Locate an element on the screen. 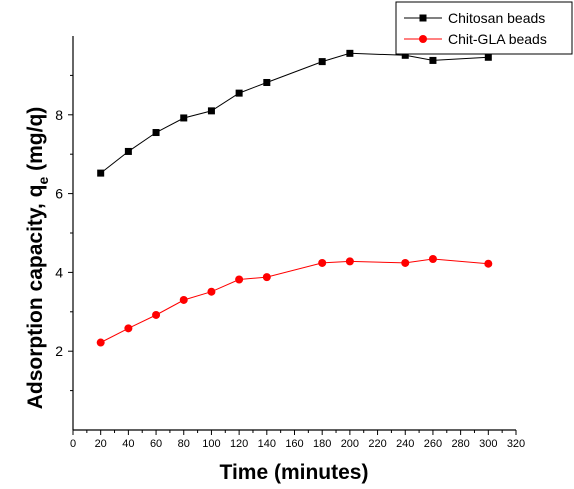 The width and height of the screenshot is (574, 489). x-tick-label: 180 is located at coordinates (322, 444).